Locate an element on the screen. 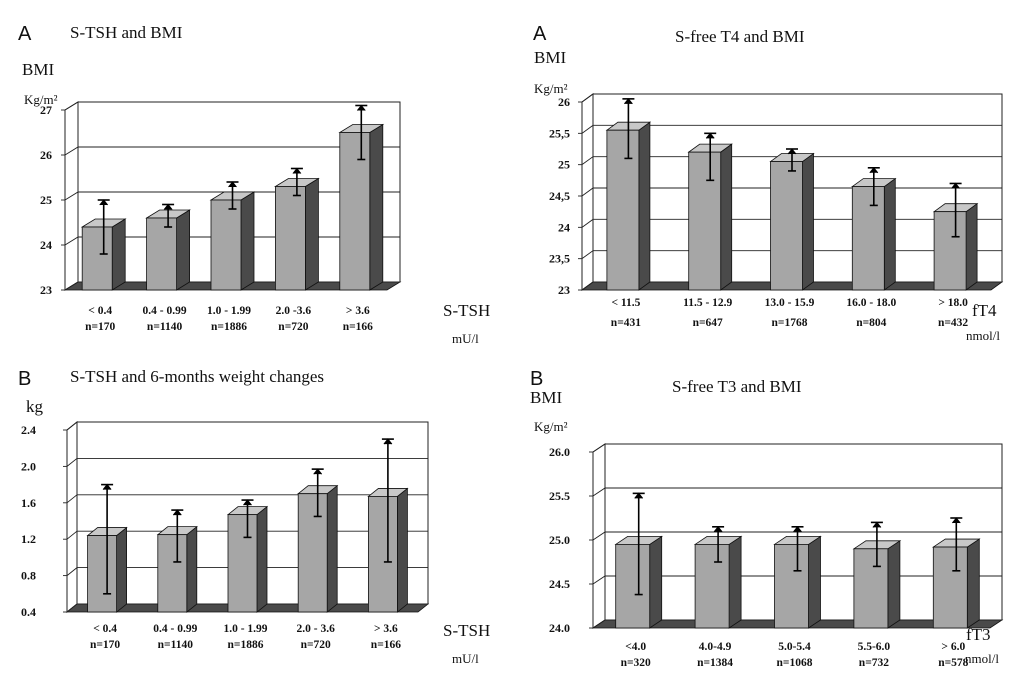  y-tick-label: 23 is located at coordinates (564, 290).